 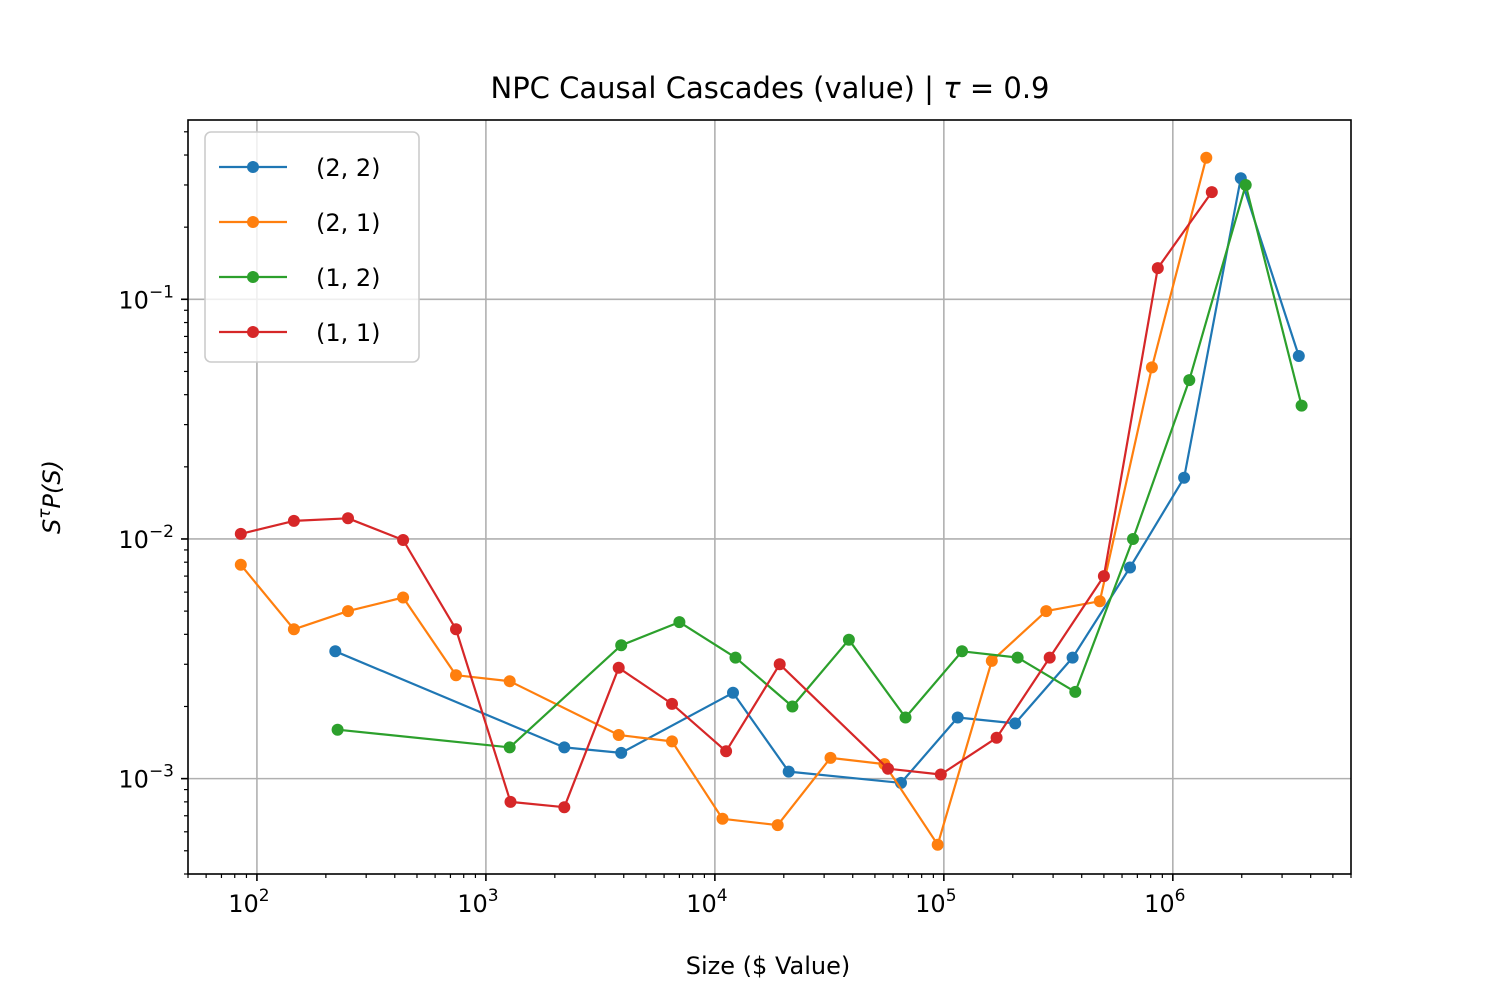 I want to click on y-axis-label: SτP(S), so click(x=50, y=497).